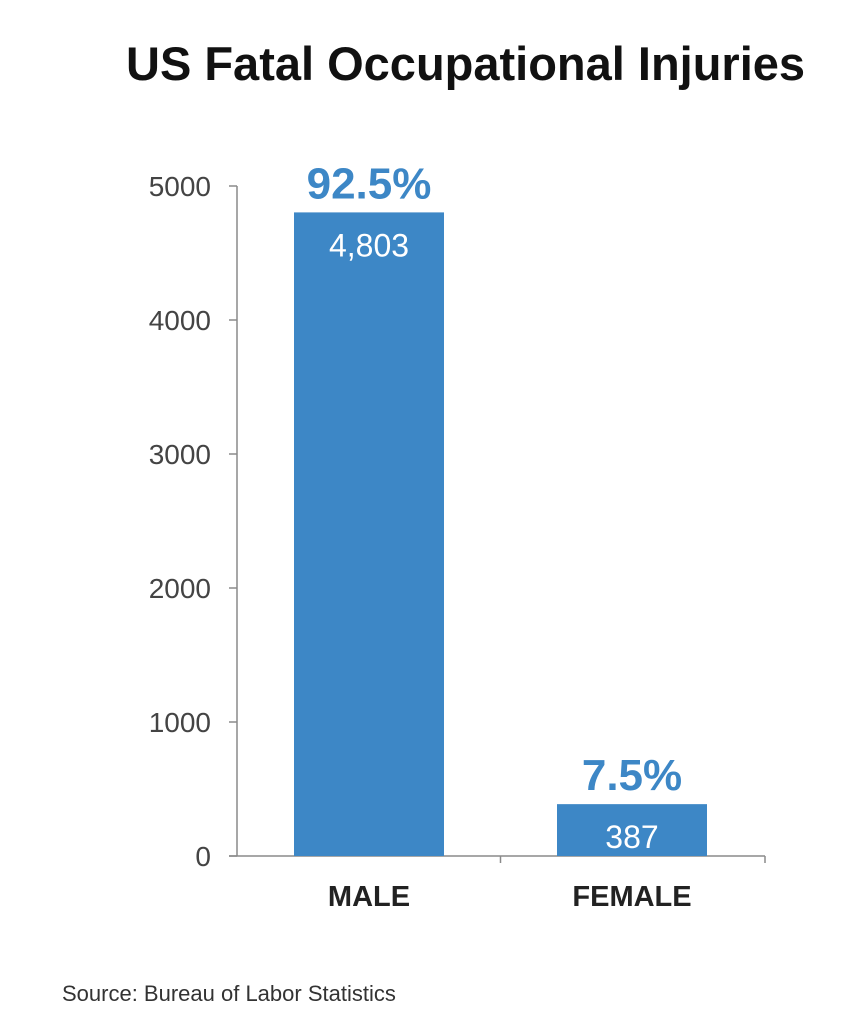 This screenshot has height=1024, width=867. I want to click on percent-label: 92.5%, so click(369, 183).